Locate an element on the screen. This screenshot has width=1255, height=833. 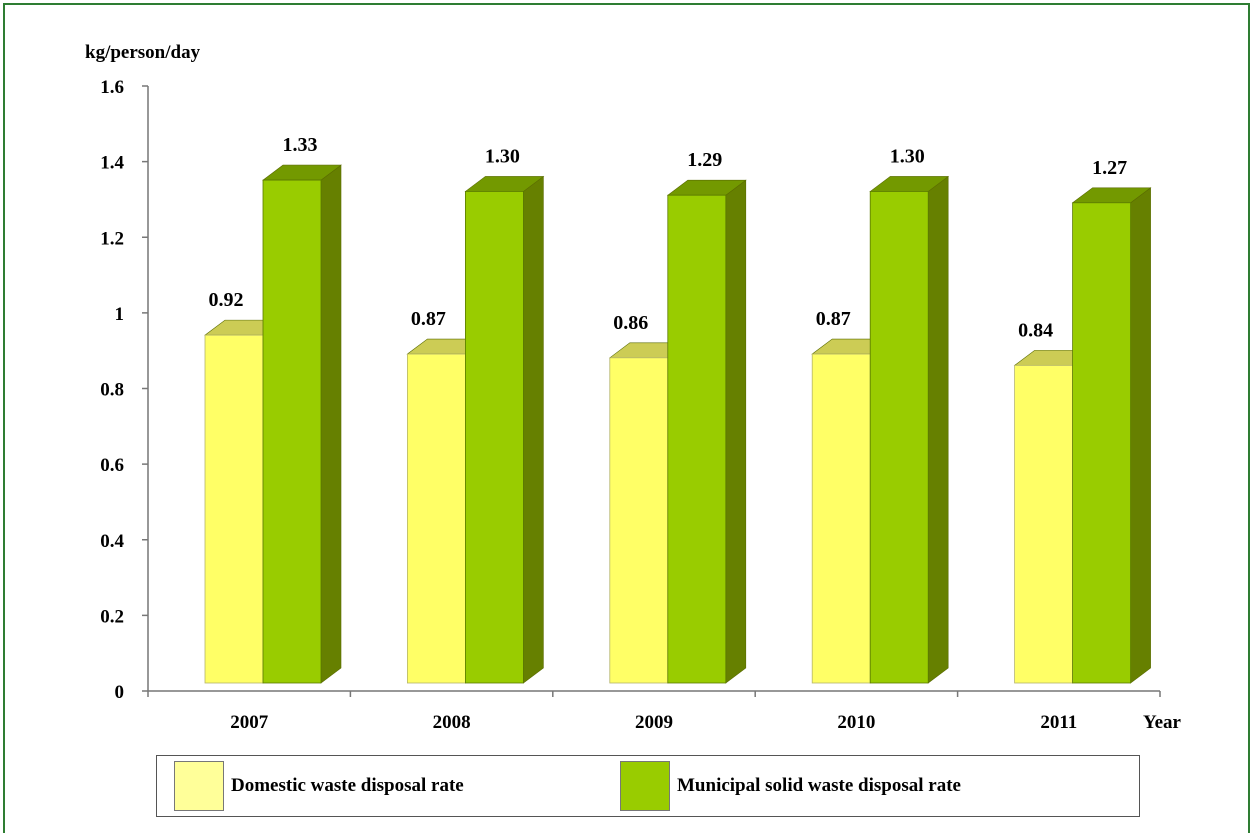
y-tick-label: 0.4 is located at coordinates (112, 541).